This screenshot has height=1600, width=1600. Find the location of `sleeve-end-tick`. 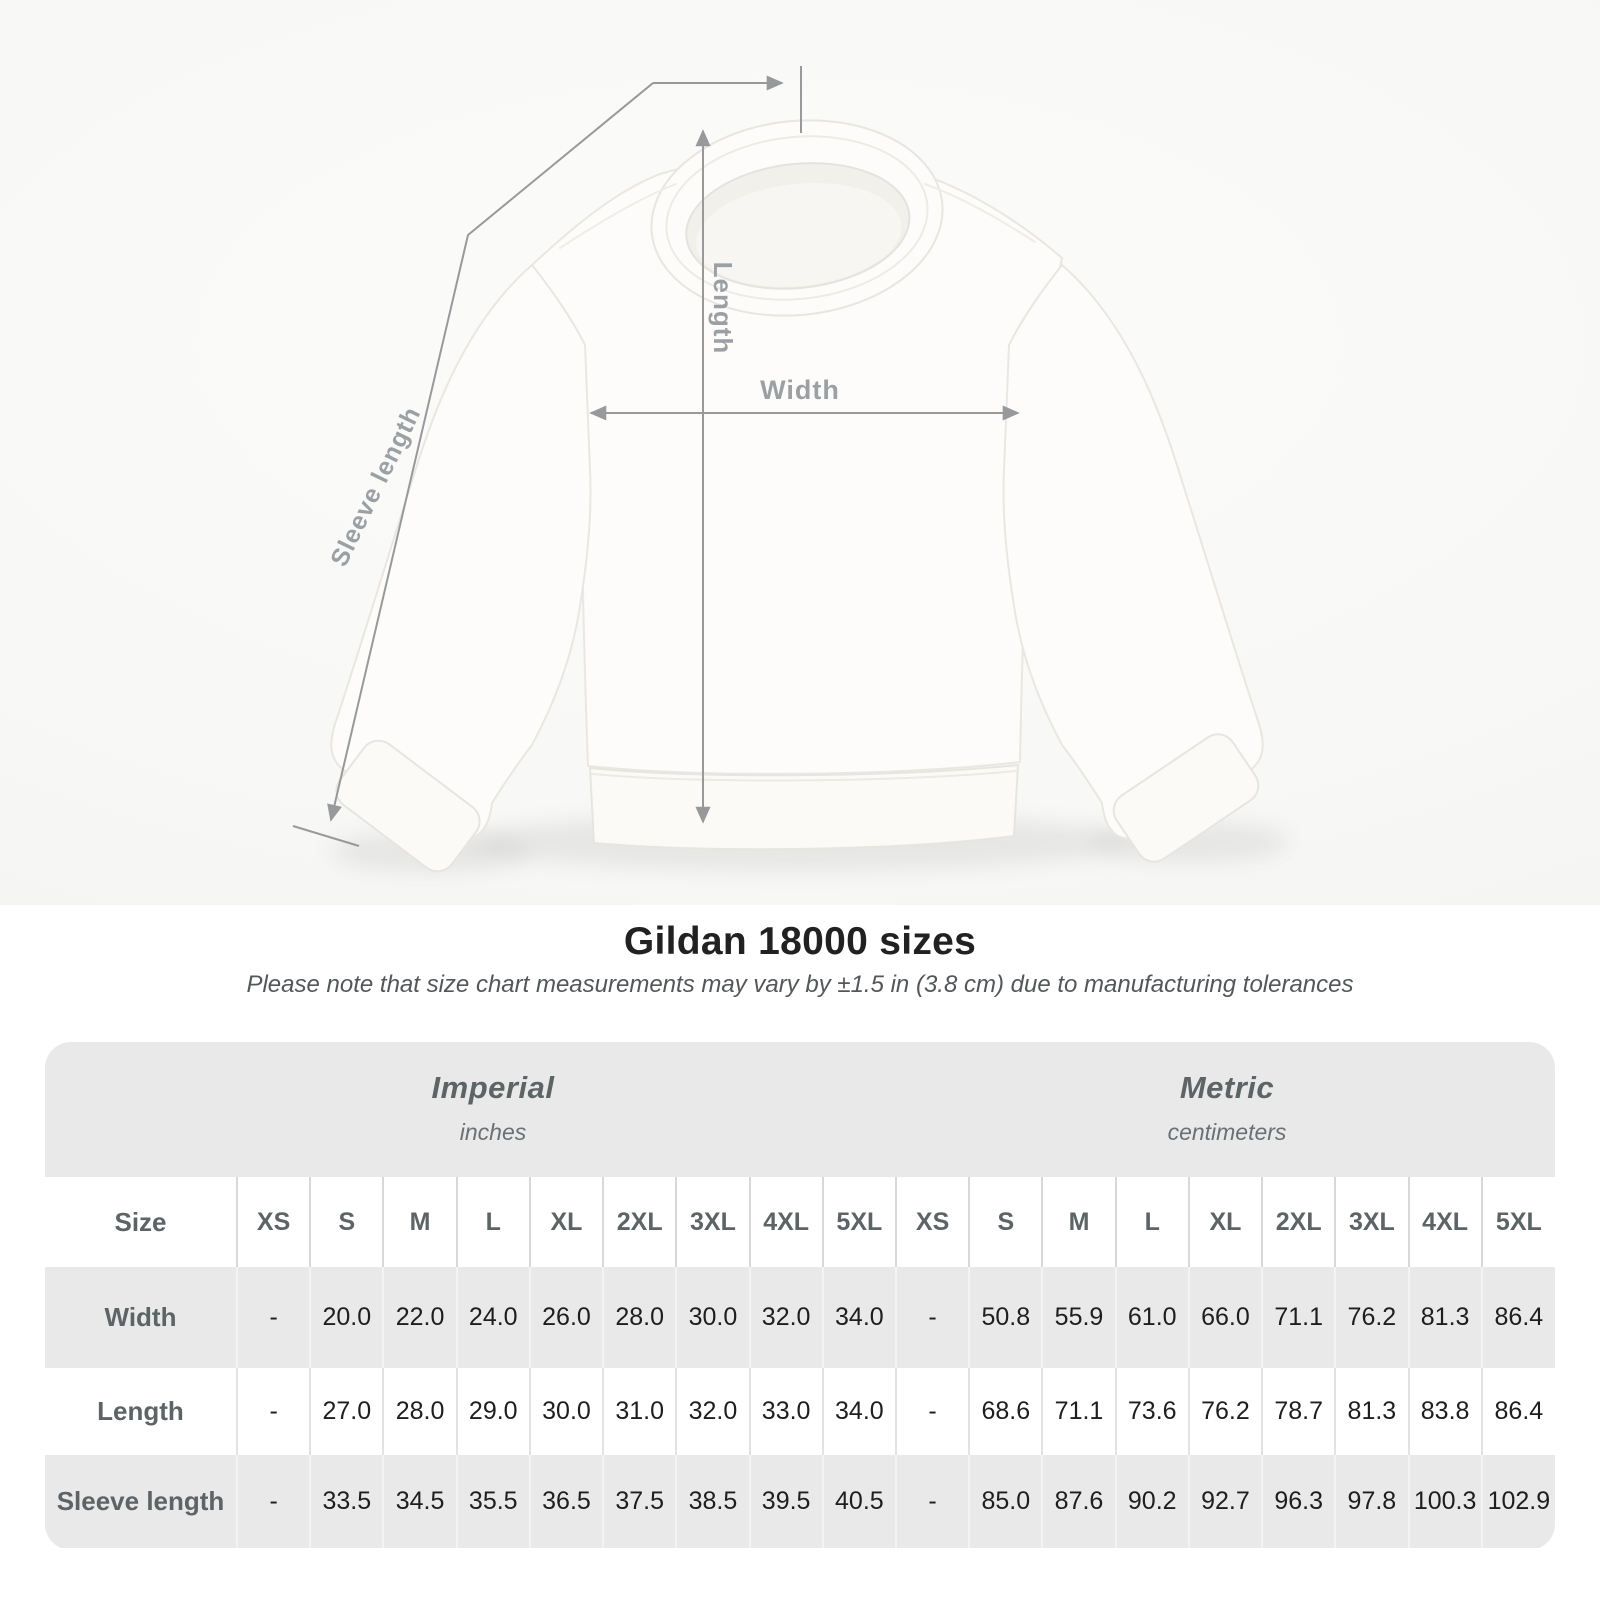

sleeve-end-tick is located at coordinates (326, 836).